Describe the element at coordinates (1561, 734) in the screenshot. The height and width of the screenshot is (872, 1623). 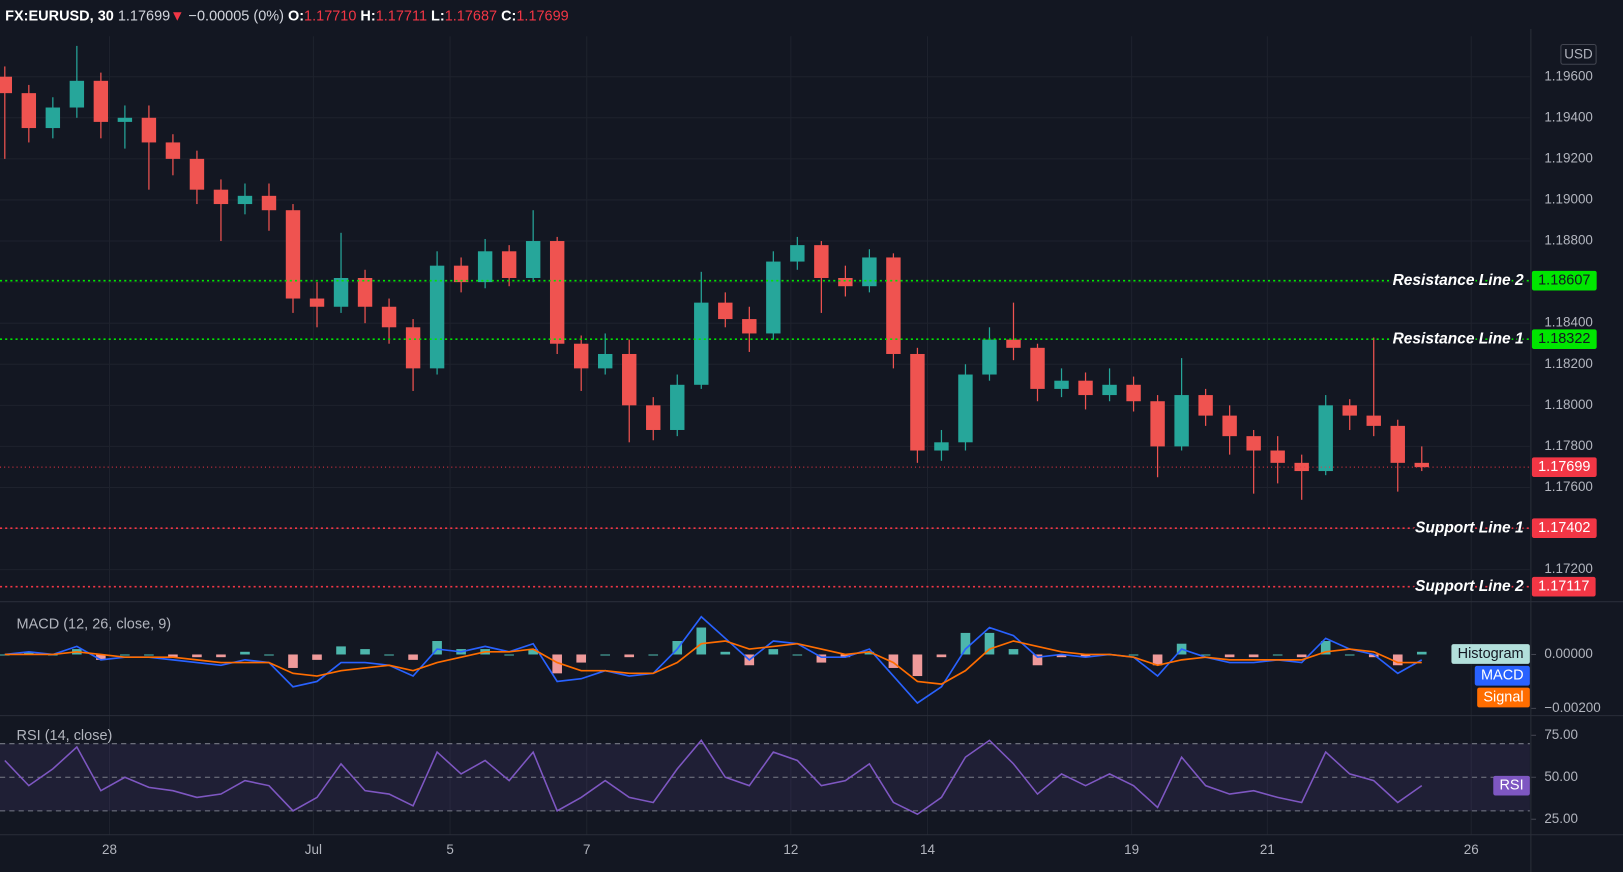
I see `y-tick-label: 75.00` at that location.